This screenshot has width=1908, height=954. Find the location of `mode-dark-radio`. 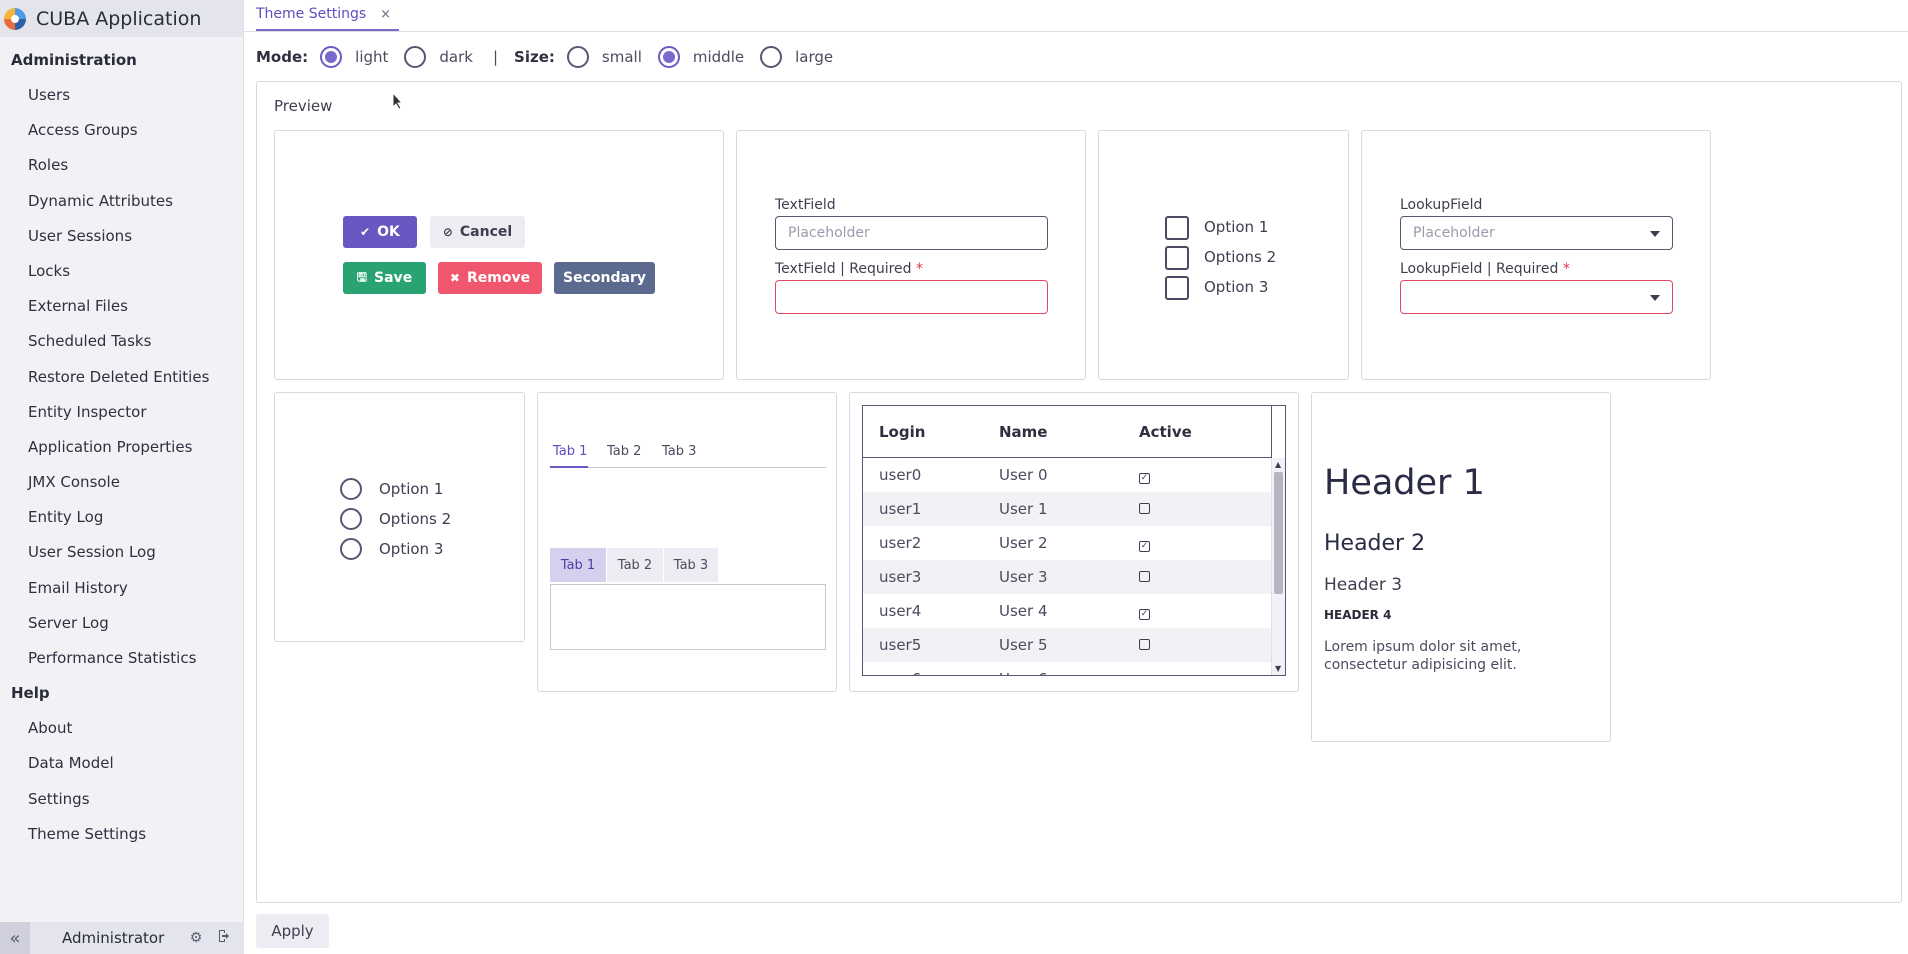

mode-dark-radio is located at coordinates (415, 57).